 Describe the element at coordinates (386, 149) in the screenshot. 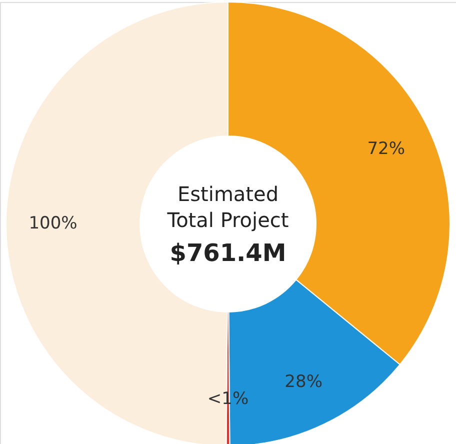

I see `data-label: 72%` at that location.